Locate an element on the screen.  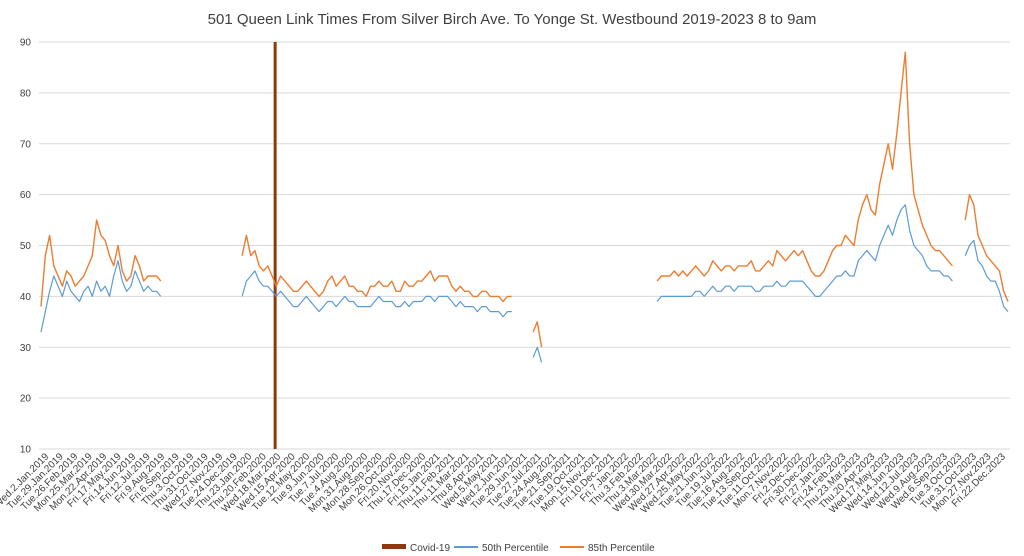
y-axis-ticks: 10 20 30 40 50 60 70 80 90 is located at coordinates (26, 247).